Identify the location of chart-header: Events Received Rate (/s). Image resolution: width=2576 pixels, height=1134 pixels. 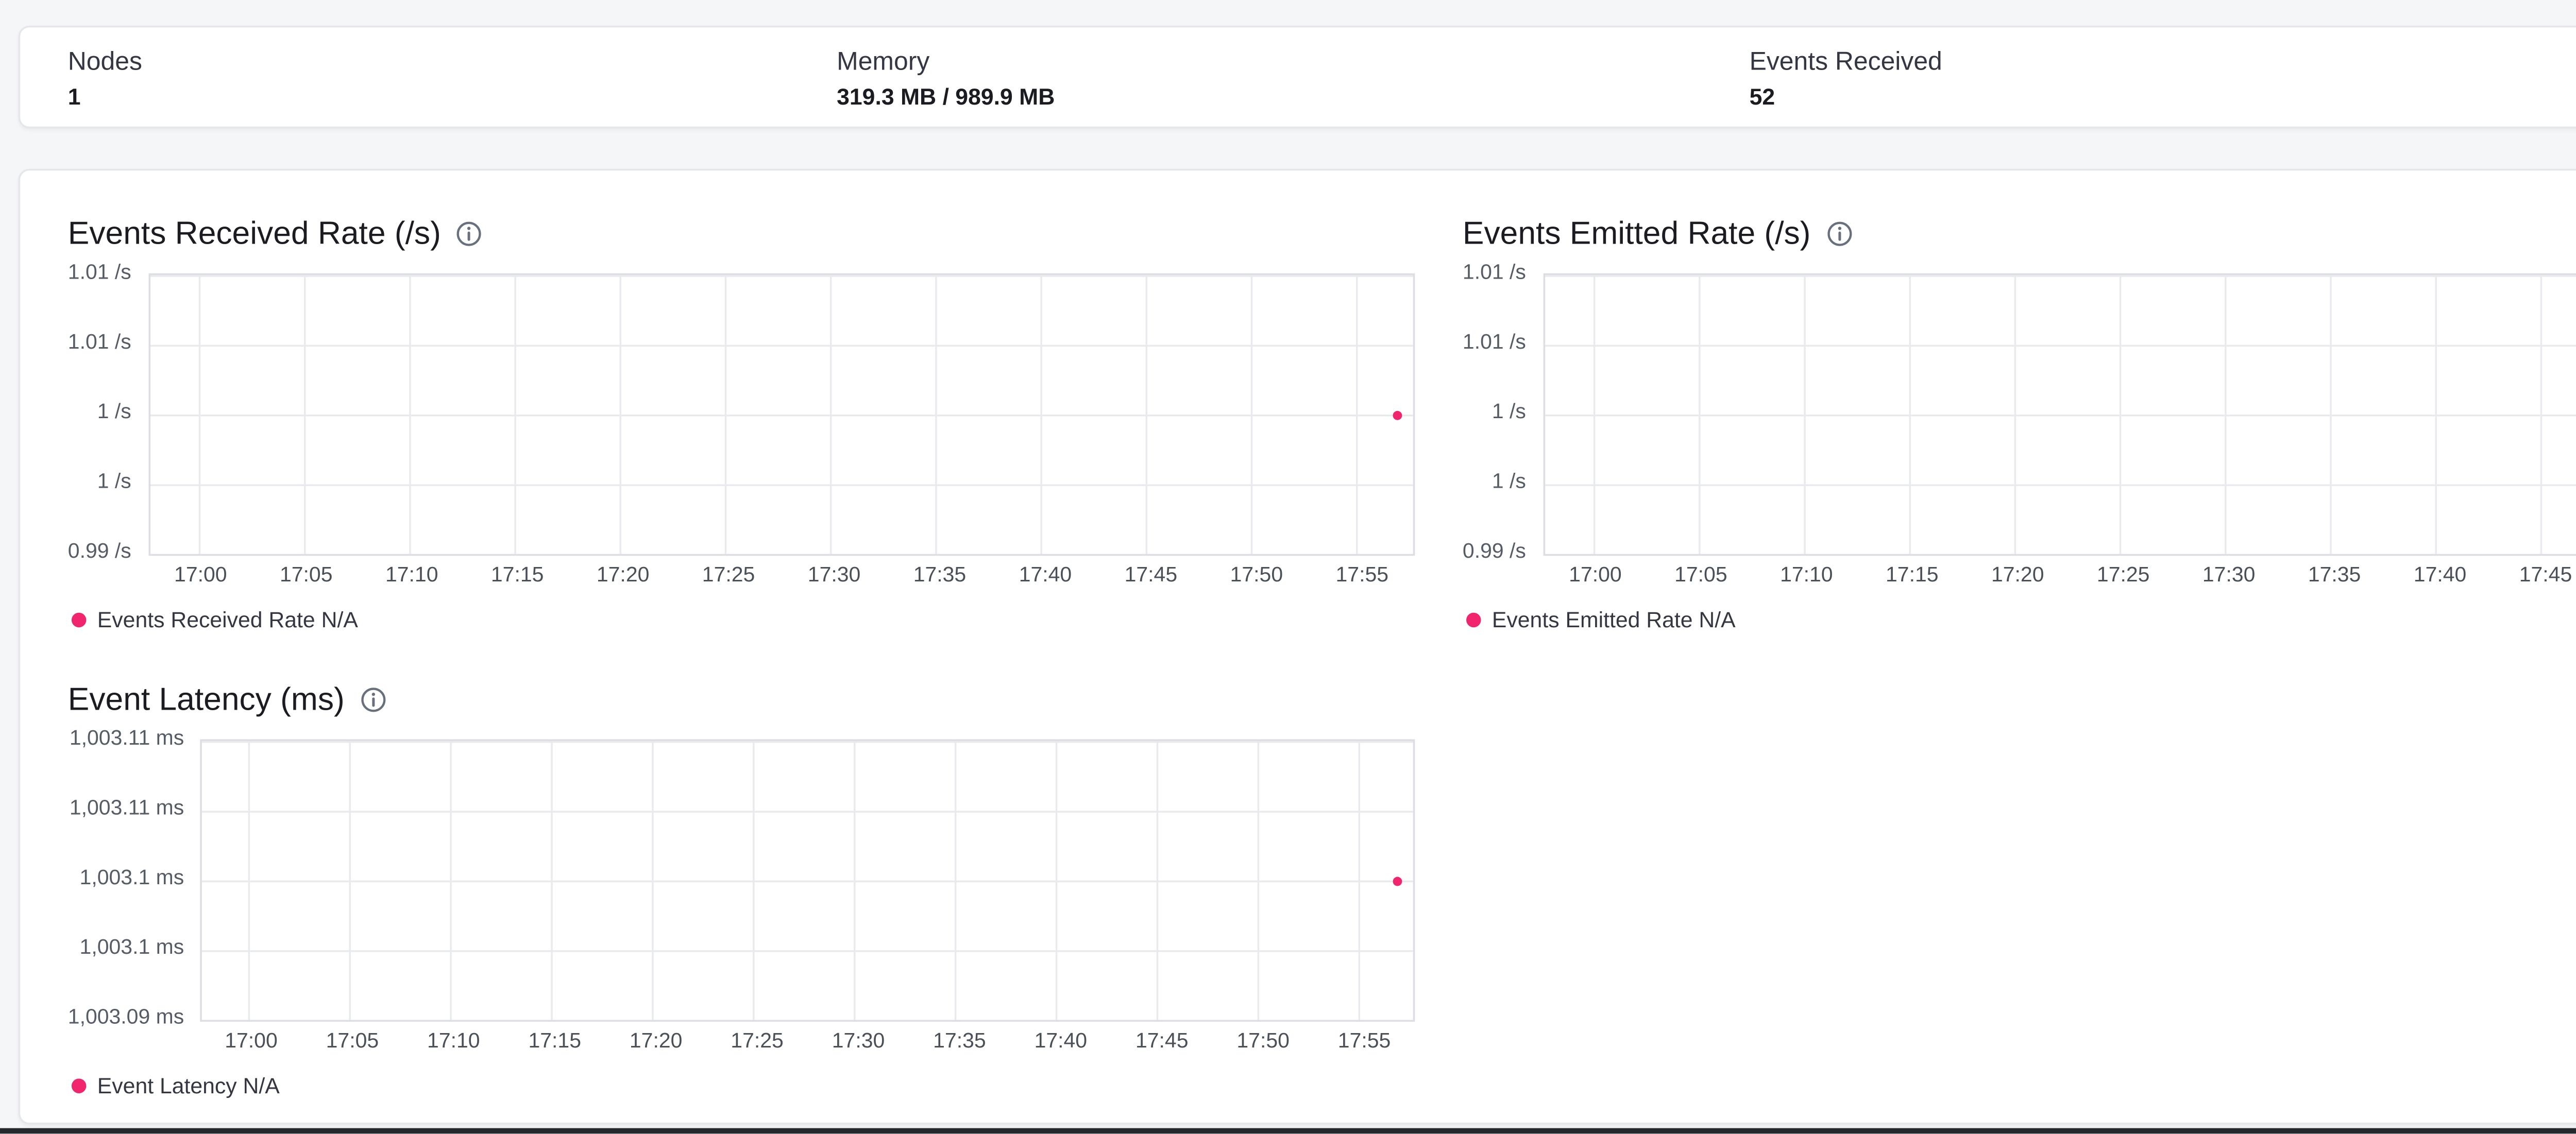
(741, 233).